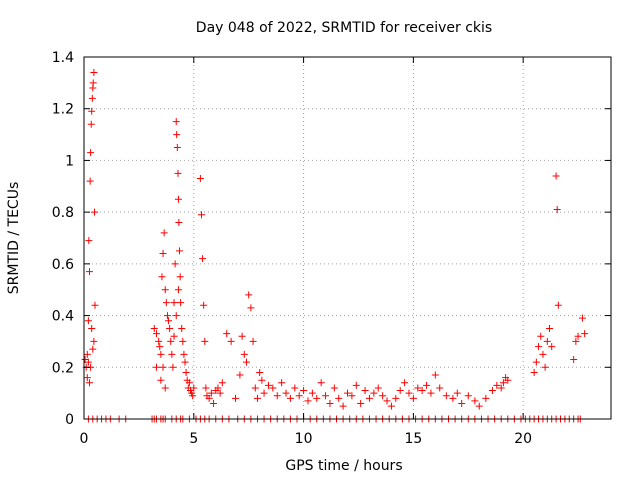 The width and height of the screenshot is (640, 480). I want to click on x-tick-label: 0, so click(84, 439).